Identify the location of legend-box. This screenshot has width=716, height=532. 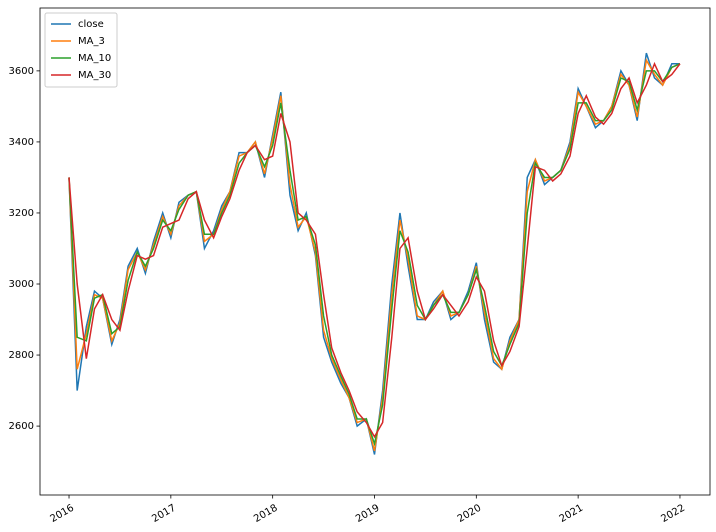
(81, 50).